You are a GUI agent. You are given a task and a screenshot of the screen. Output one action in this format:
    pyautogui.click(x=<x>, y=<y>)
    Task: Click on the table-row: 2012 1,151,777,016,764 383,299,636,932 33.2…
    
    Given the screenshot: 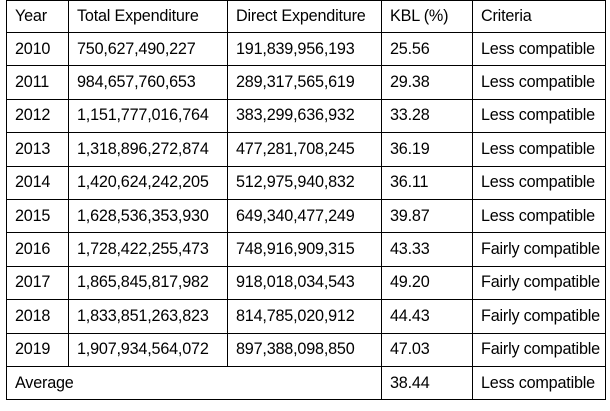 What is the action you would take?
    pyautogui.click(x=306, y=116)
    